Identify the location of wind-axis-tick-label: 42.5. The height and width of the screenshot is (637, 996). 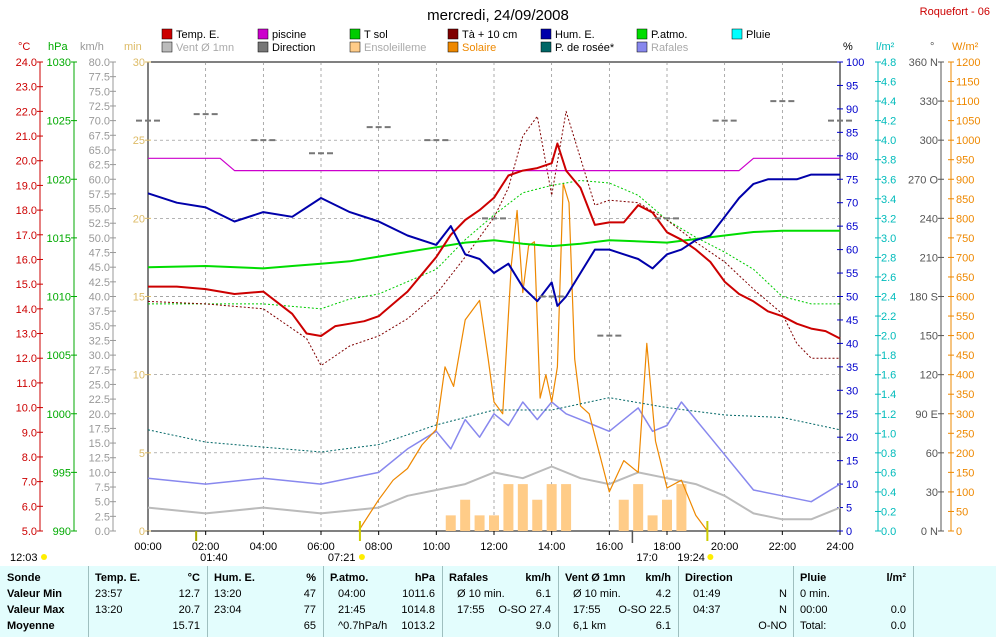
(99, 283).